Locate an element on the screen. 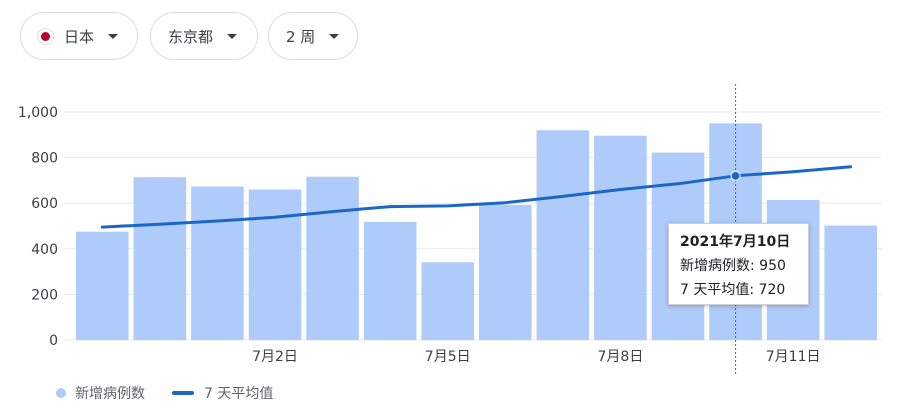  y-tick-label: 0 is located at coordinates (53, 341).